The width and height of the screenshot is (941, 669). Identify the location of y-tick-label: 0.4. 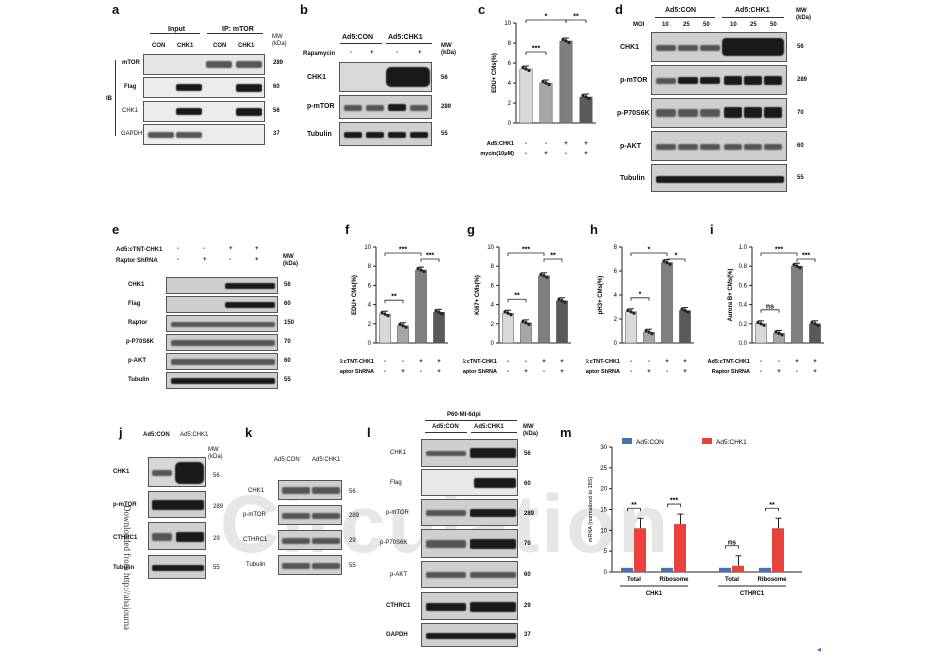
(743, 306).